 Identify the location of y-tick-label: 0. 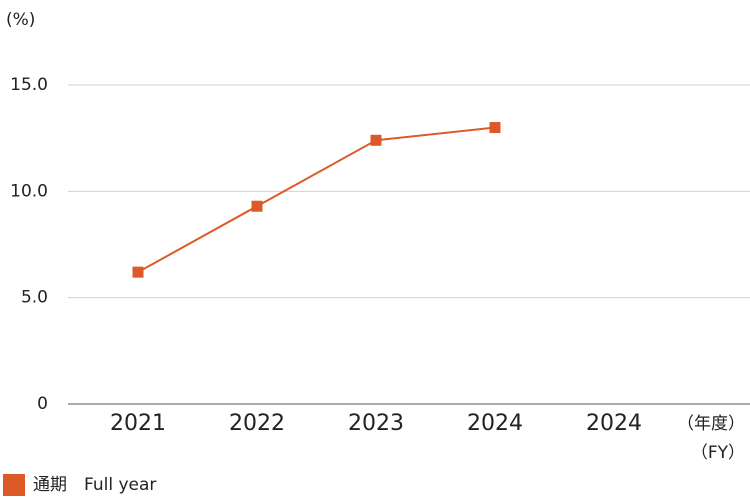
(42, 404).